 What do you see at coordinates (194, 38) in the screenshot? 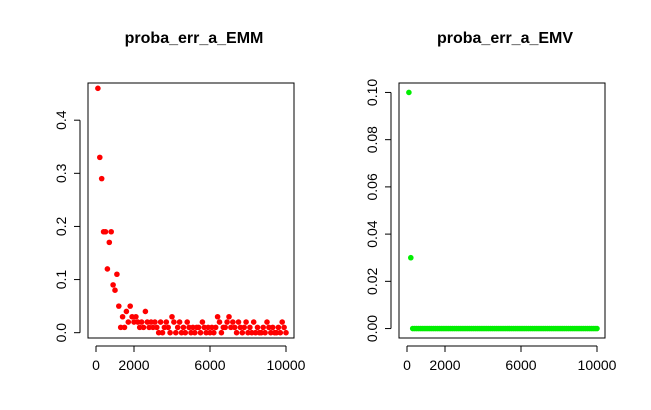
I see `chart-title-emm: proba_err_a_EMM` at bounding box center [194, 38].